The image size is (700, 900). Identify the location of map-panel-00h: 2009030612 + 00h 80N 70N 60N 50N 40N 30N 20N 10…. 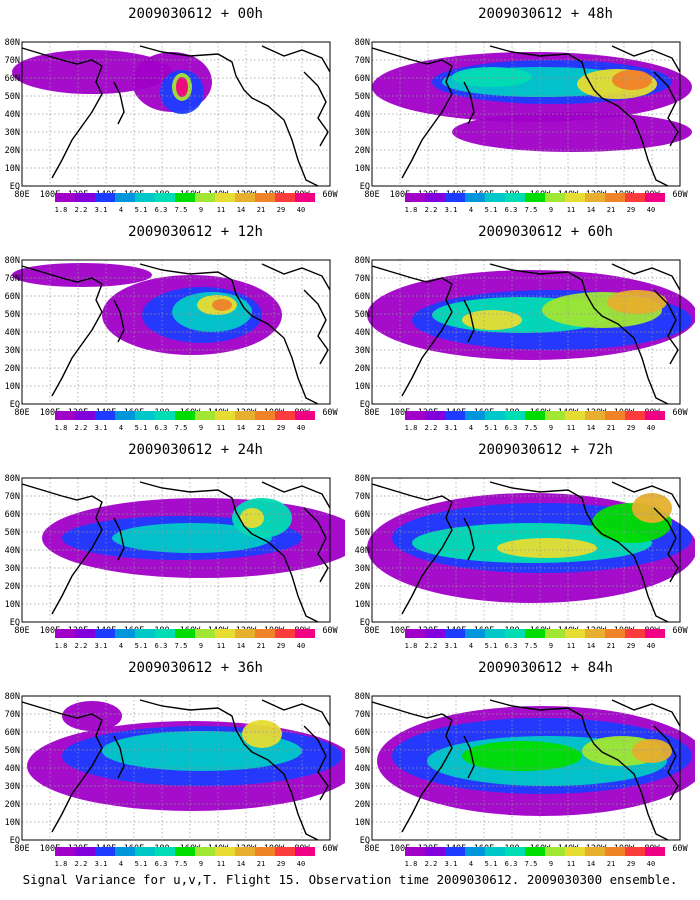
(172, 110).